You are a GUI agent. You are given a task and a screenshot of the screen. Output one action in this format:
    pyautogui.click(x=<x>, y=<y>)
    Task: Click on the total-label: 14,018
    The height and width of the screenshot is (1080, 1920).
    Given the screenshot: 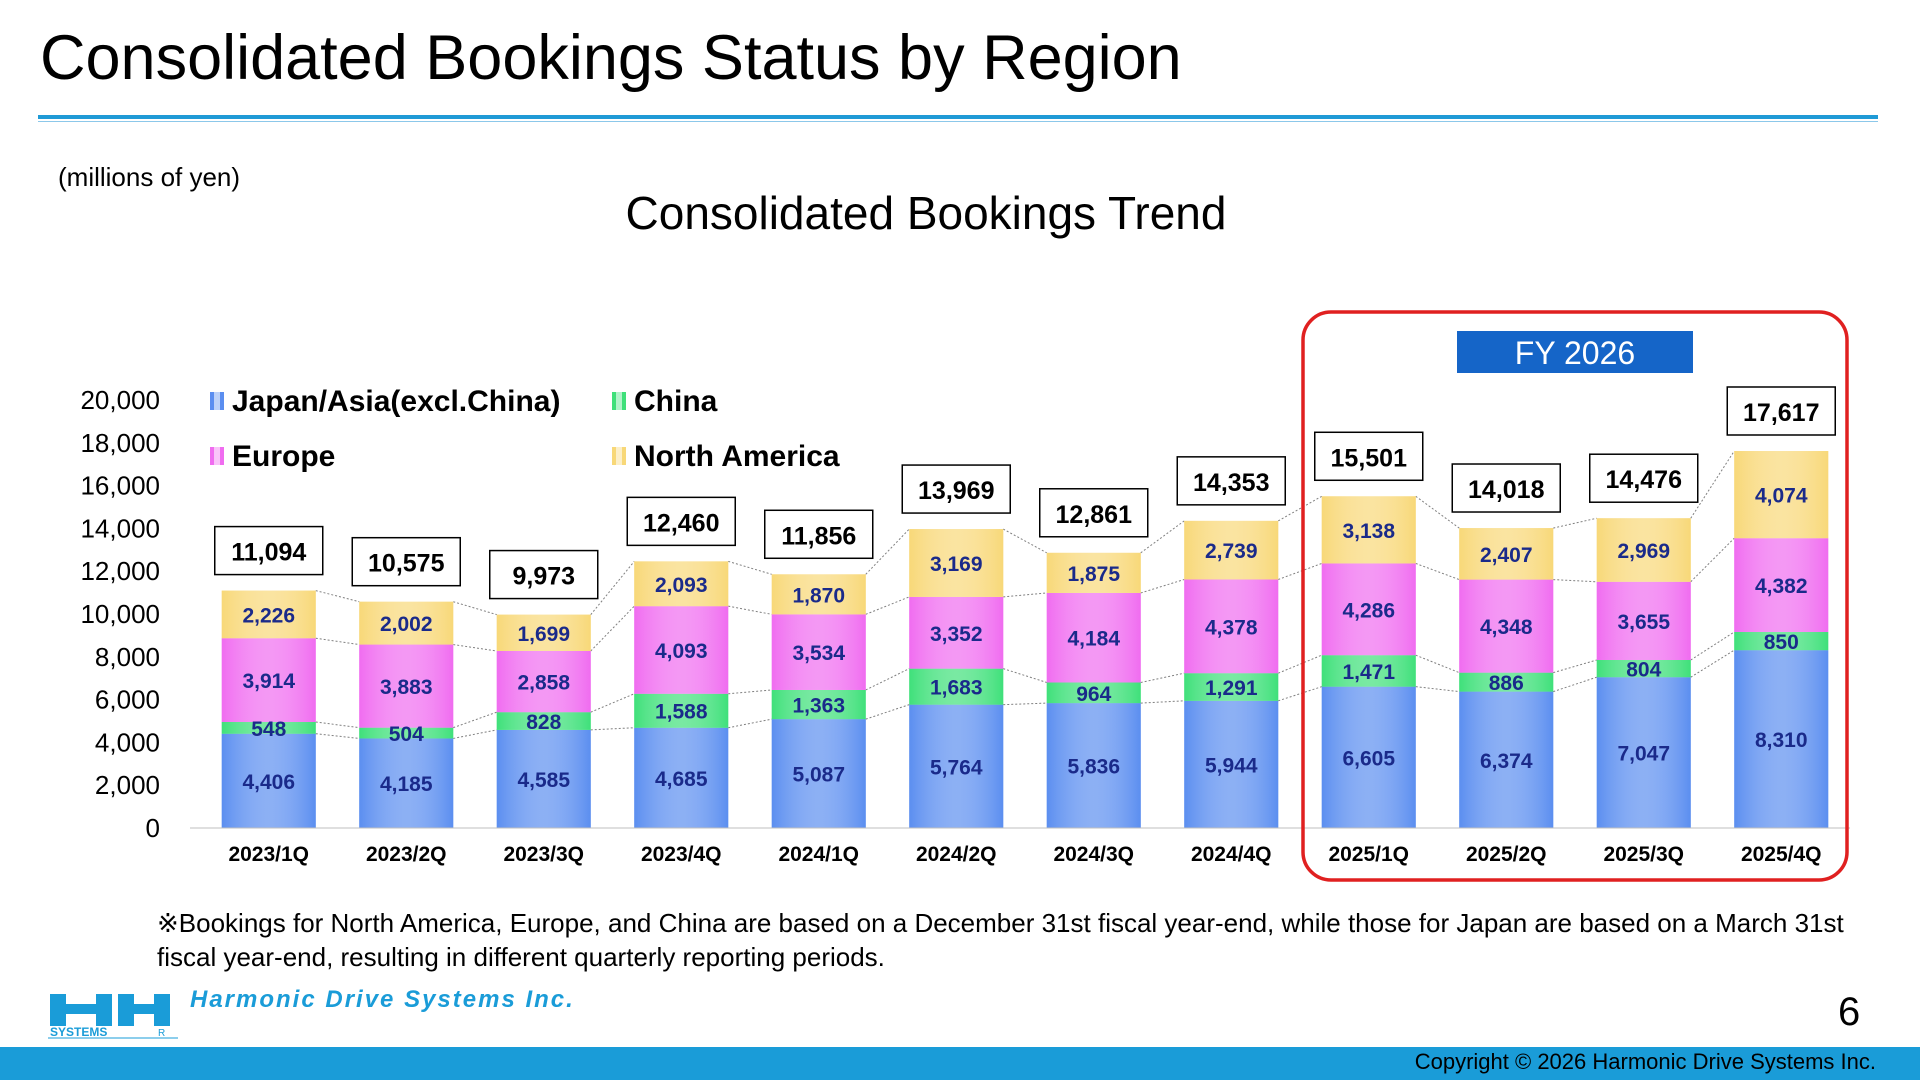 What is the action you would take?
    pyautogui.click(x=1506, y=490)
    